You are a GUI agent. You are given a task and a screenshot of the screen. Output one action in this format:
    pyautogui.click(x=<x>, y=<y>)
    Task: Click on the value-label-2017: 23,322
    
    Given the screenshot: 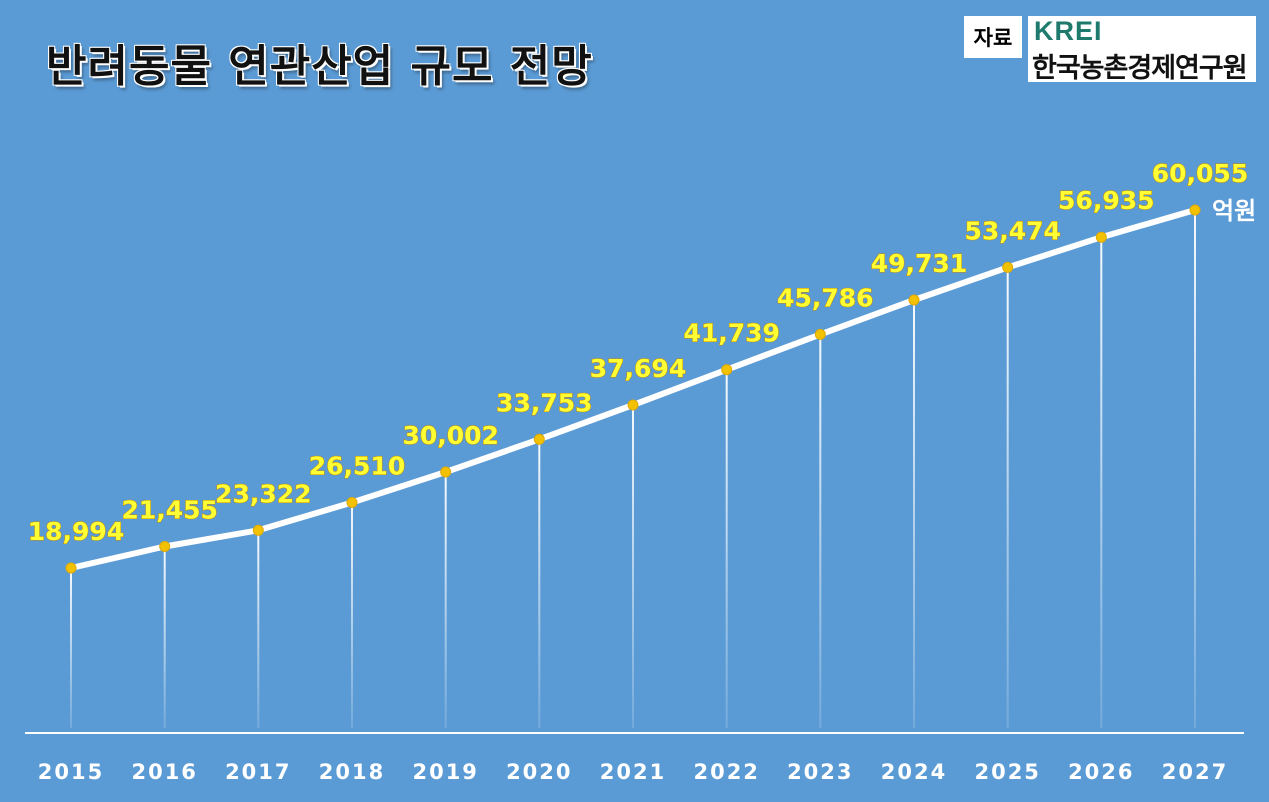 What is the action you would take?
    pyautogui.click(x=263, y=493)
    